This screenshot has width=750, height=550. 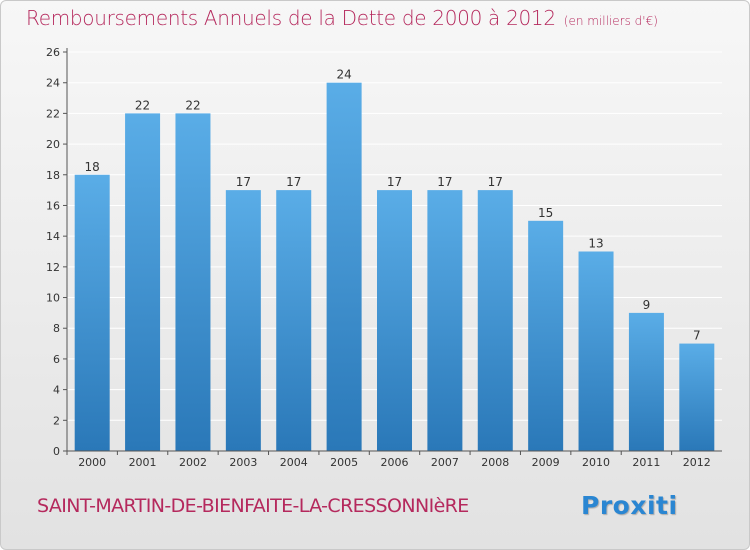 I want to click on y-tick-label: 22, so click(x=53, y=113).